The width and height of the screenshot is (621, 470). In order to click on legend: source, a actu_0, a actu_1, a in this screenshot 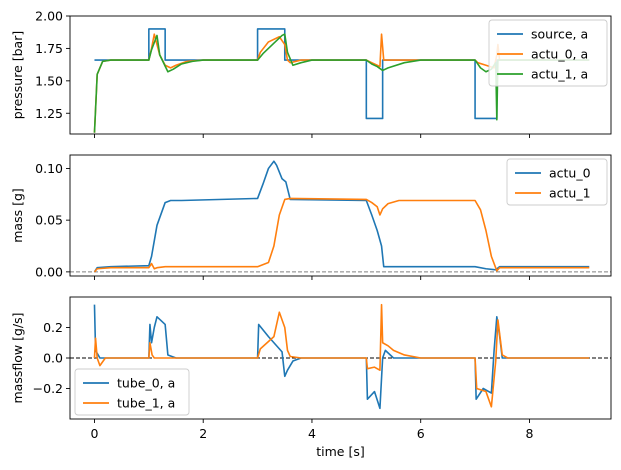, I will do `click(548, 53)`.